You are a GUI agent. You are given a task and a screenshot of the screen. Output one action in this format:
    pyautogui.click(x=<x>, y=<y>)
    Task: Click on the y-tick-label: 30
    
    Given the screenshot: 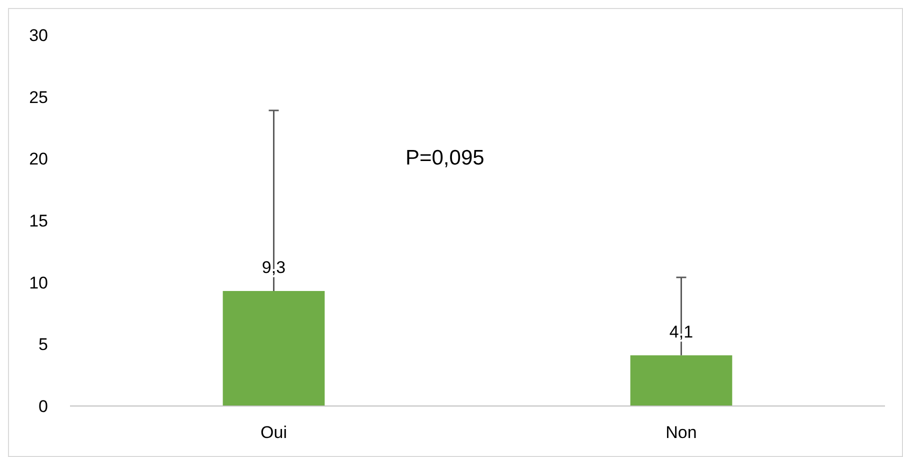 What is the action you would take?
    pyautogui.click(x=38, y=35)
    